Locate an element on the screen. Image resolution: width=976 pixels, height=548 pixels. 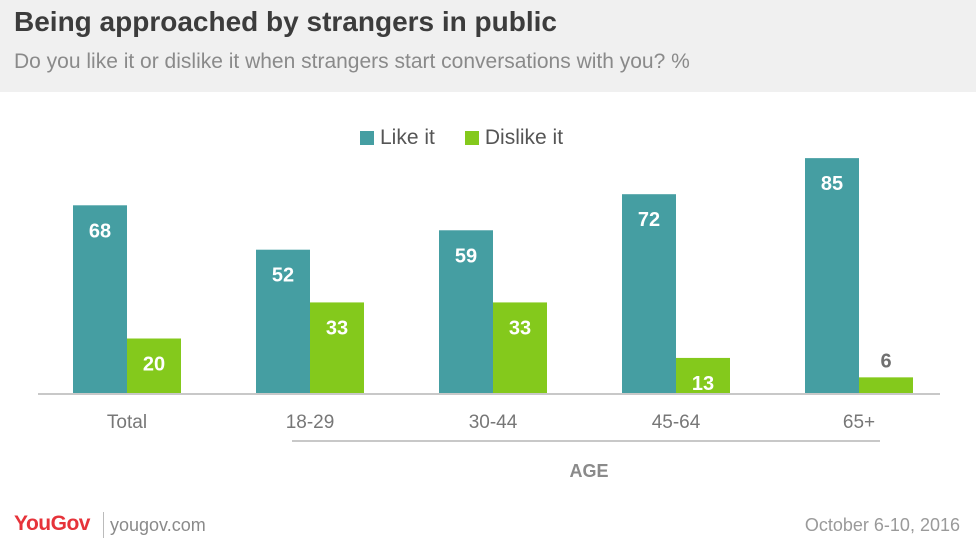
footer-divider is located at coordinates (103, 525).